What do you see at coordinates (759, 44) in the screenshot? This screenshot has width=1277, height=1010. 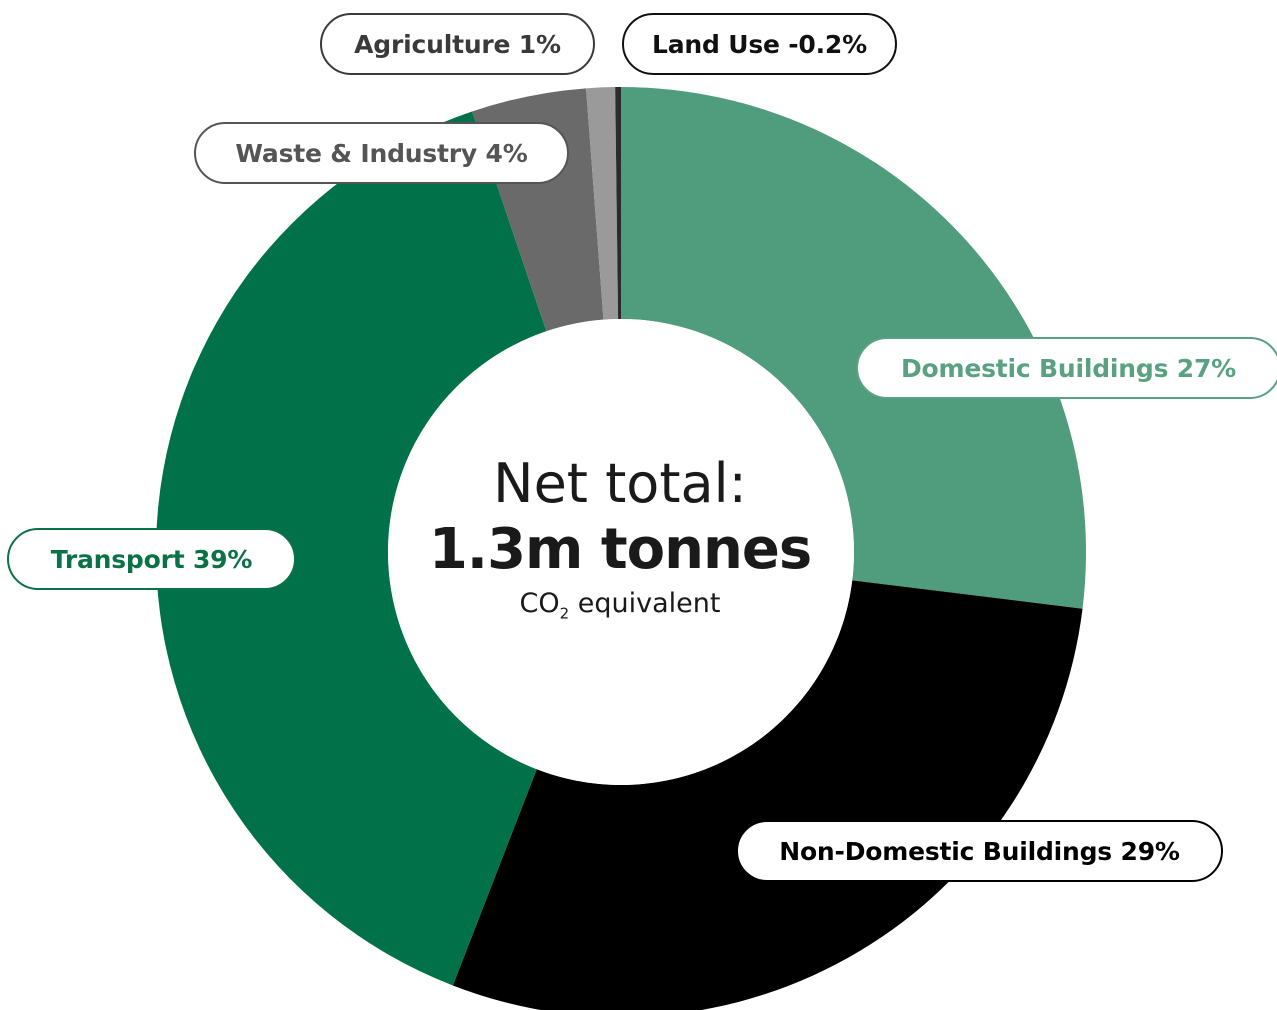 I see `land-use-label: Land Use -0.2%` at bounding box center [759, 44].